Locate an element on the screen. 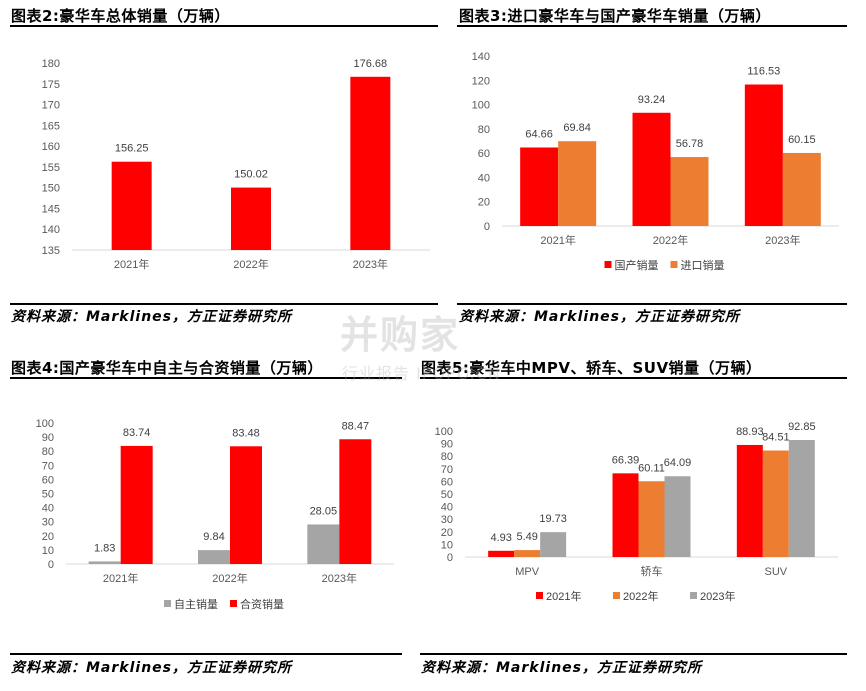  chart2-title: 图表2:豪华车总体销量（万辆） is located at coordinates (120, 16).